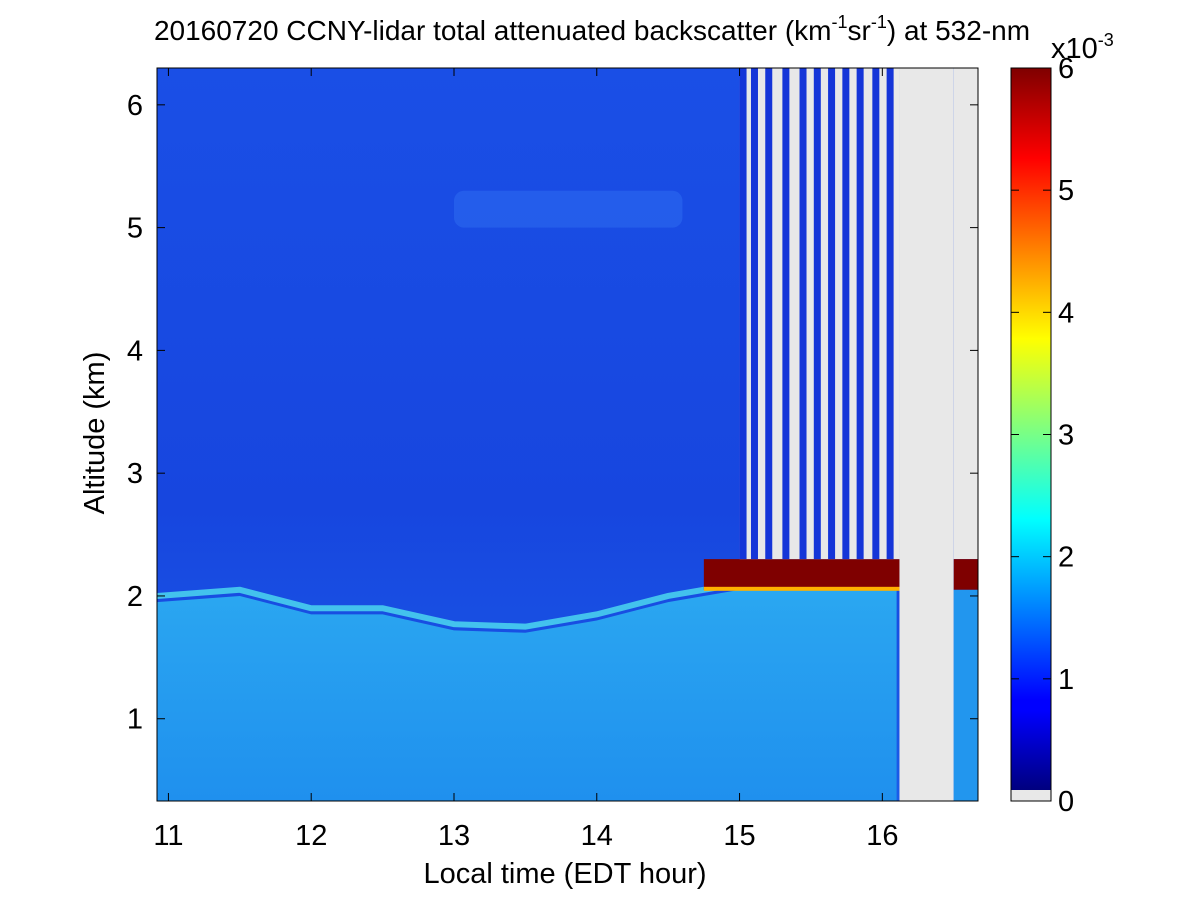 This screenshot has width=1200, height=900. Describe the element at coordinates (739, 836) in the screenshot. I see `x-tick-label: 15` at that location.